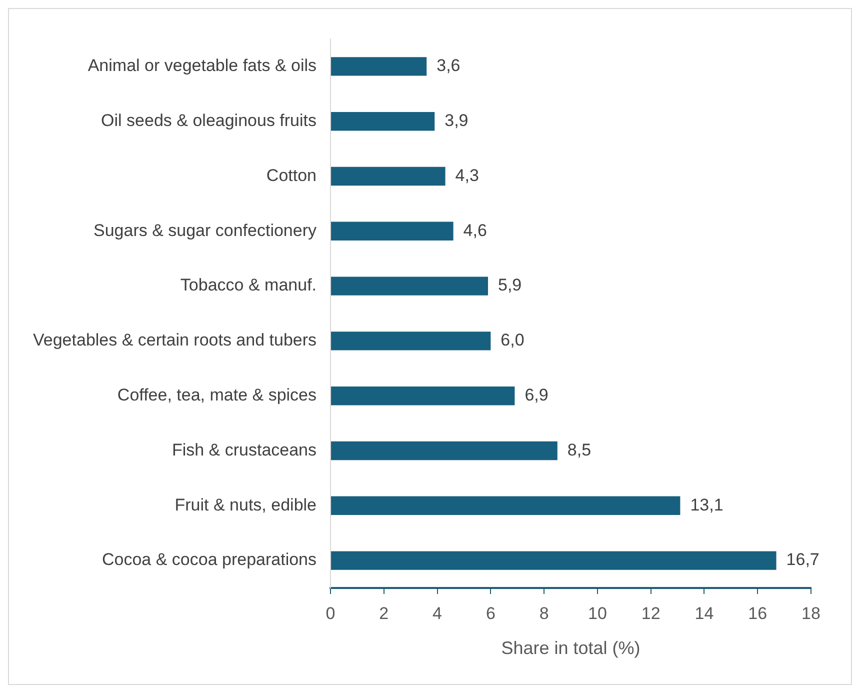 This screenshot has height=693, width=860. Describe the element at coordinates (448, 66) in the screenshot. I see `data-label: 3,6` at that location.